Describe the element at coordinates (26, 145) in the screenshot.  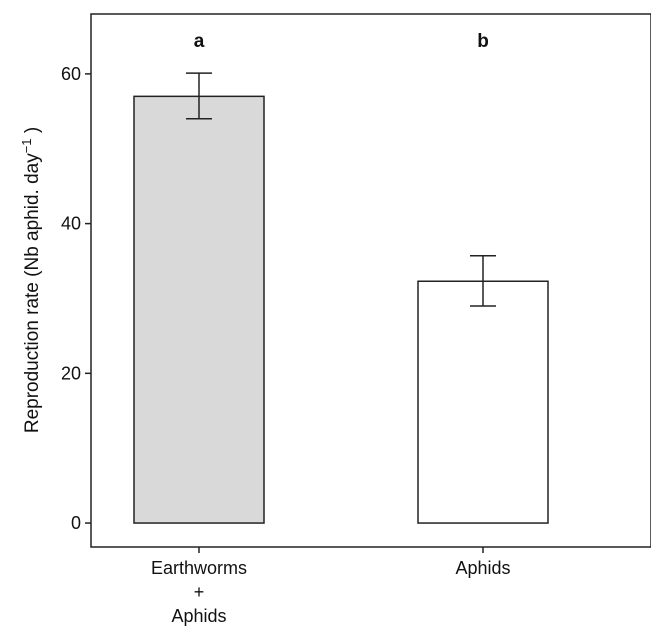
I see `y-axis-title-superscript: −1` at that location.